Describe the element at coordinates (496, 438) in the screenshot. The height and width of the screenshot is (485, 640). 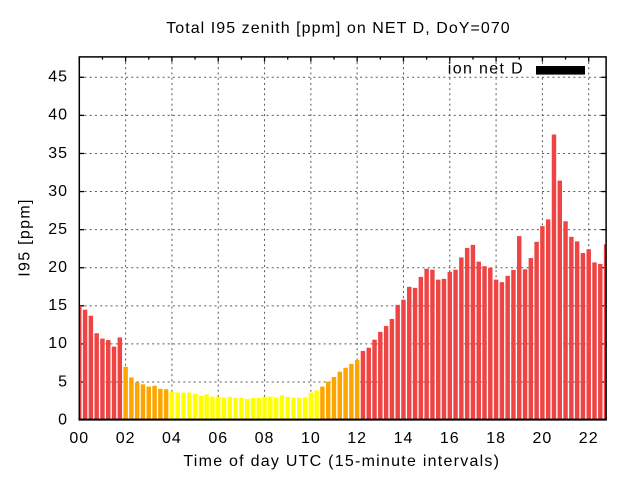
I see `svg-text: 18` at that location.